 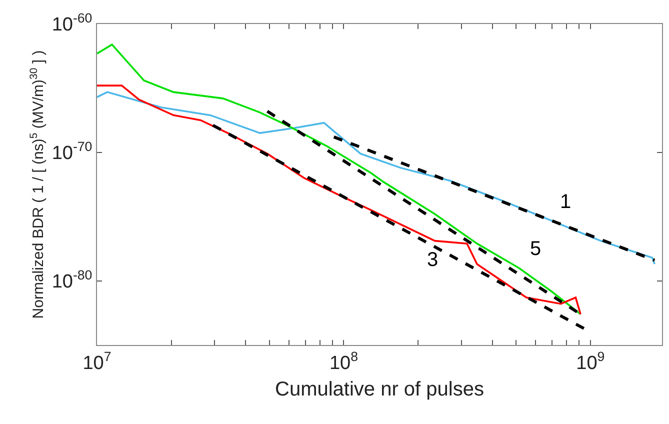 What do you see at coordinates (72, 23) in the screenshot?
I see `y-tick-label: 10$^{-60}$` at bounding box center [72, 23].